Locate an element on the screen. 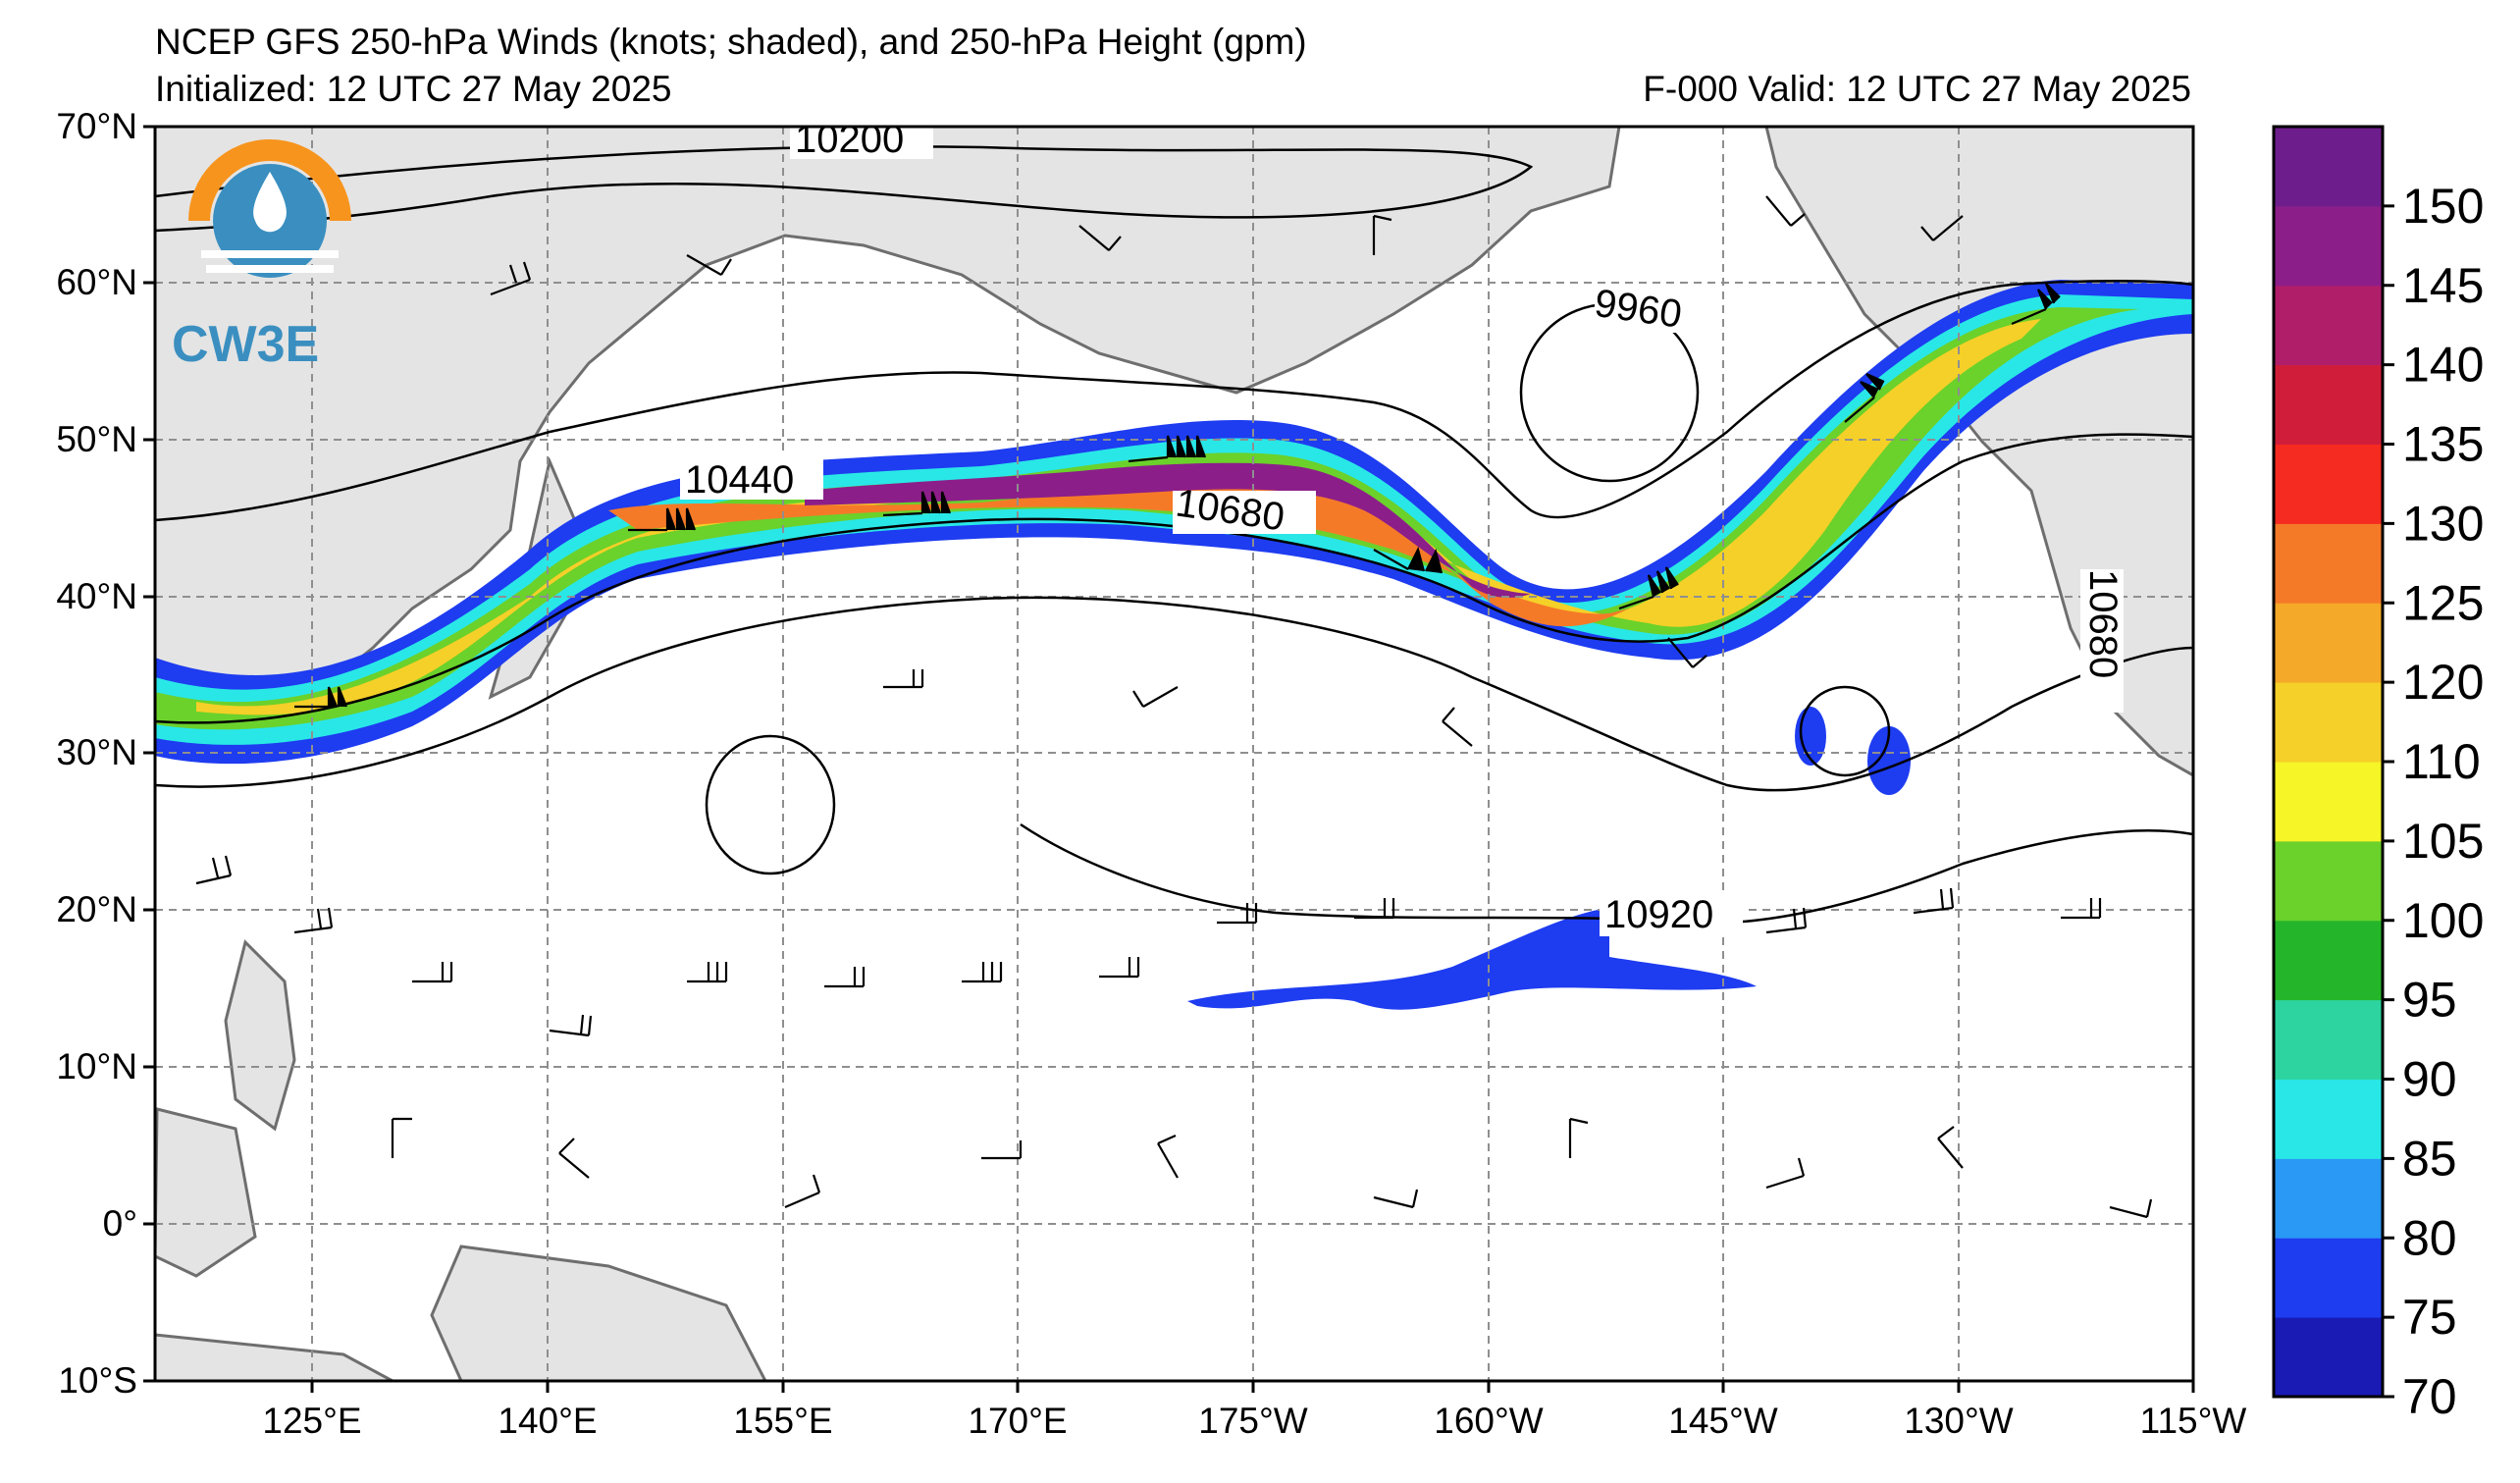 This screenshot has width=2520, height=1483. colorbar-tick-label: 125 is located at coordinates (2443, 602).